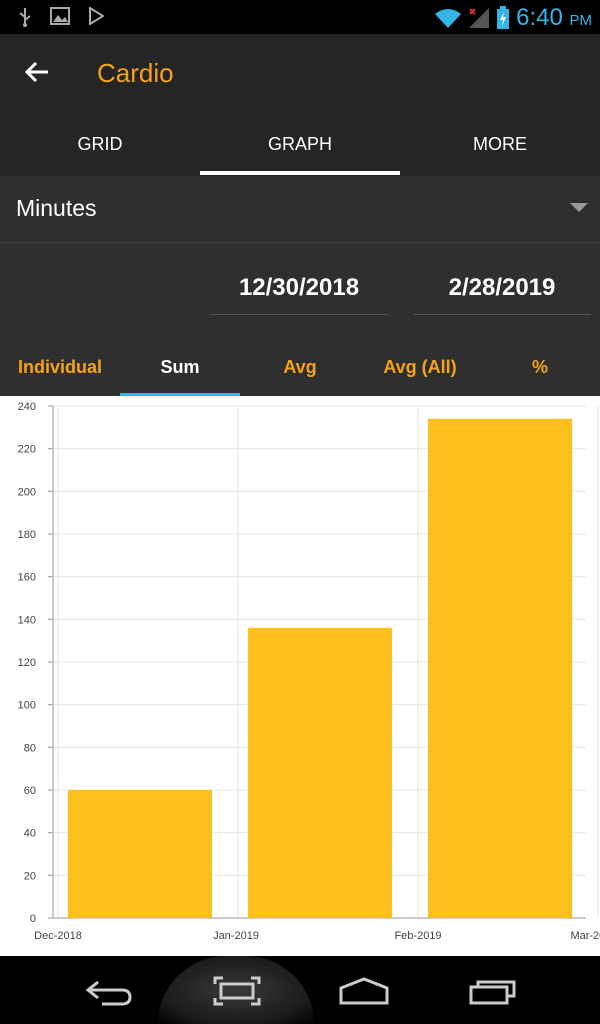  I want to click on y-tick-label: 40, so click(30, 834).